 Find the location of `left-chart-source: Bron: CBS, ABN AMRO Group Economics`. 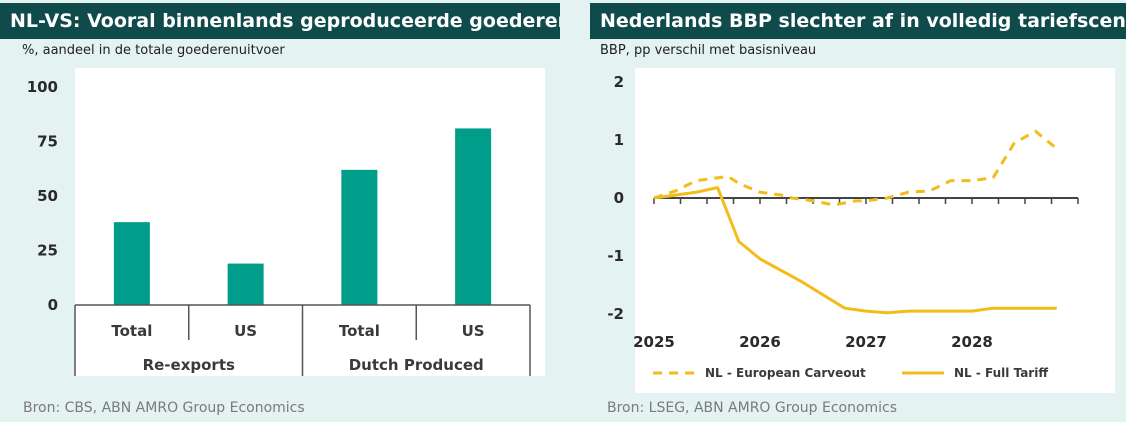

left-chart-source: Bron: CBS, ABN AMRO Group Economics is located at coordinates (164, 408).